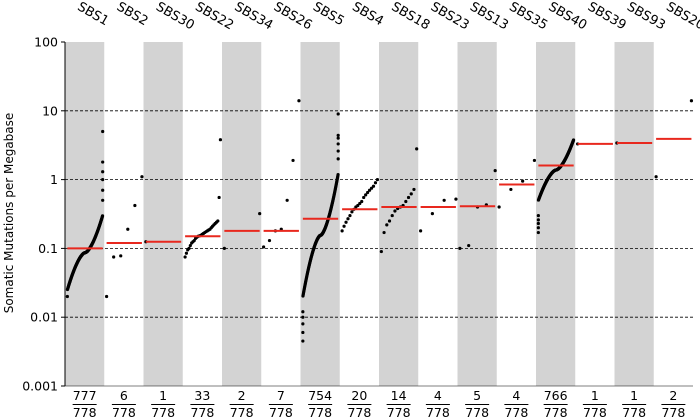 This screenshot has width=700, height=420. I want to click on total-SBS39: 778, so click(595, 412).